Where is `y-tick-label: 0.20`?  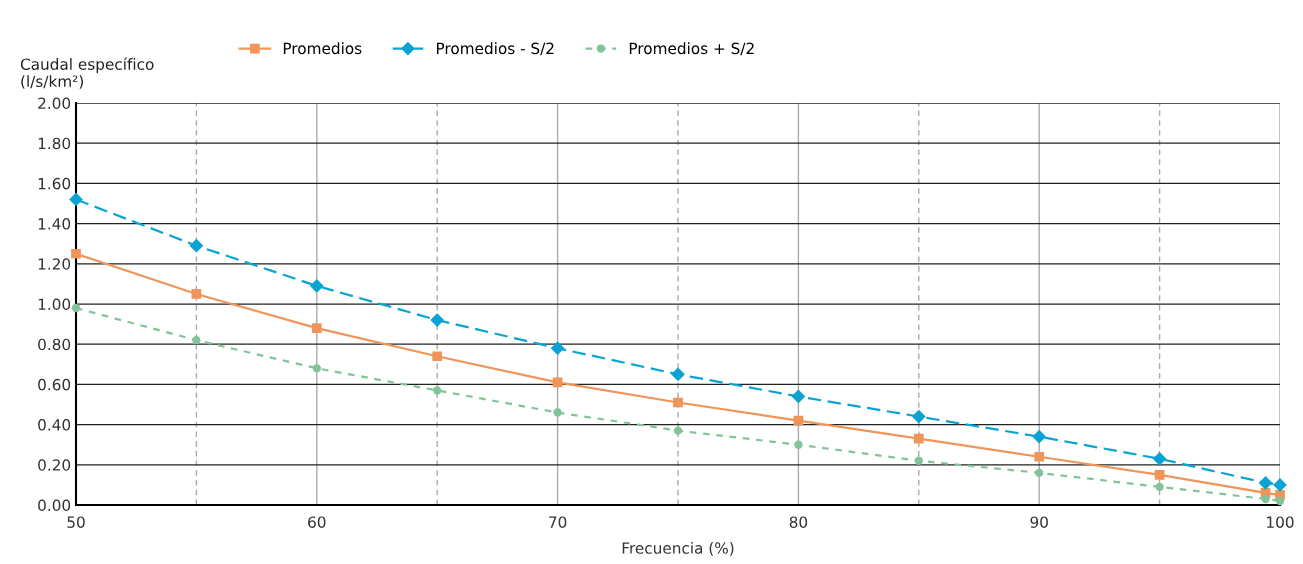 y-tick-label: 0.20 is located at coordinates (54, 465).